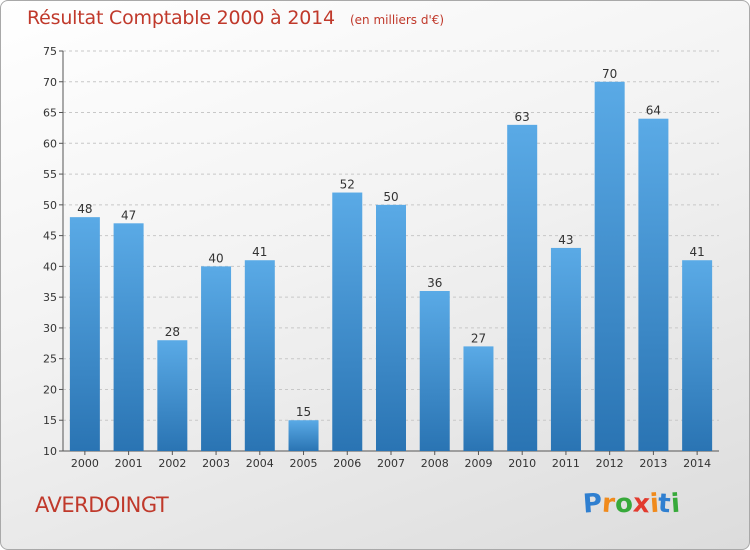 The image size is (750, 550). What do you see at coordinates (172, 332) in the screenshot?
I see `data-label-2002: 28` at bounding box center [172, 332].